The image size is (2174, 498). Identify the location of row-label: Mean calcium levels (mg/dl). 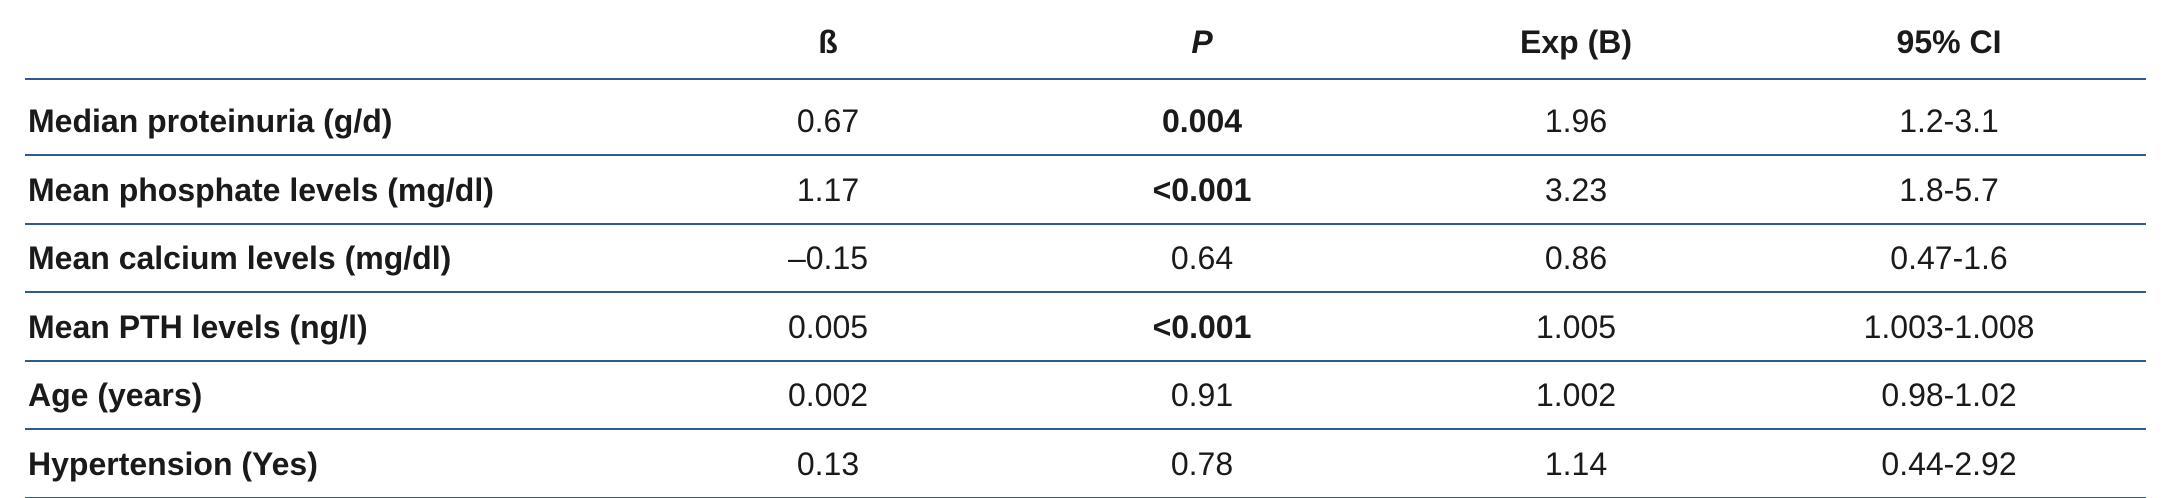
(240, 258).